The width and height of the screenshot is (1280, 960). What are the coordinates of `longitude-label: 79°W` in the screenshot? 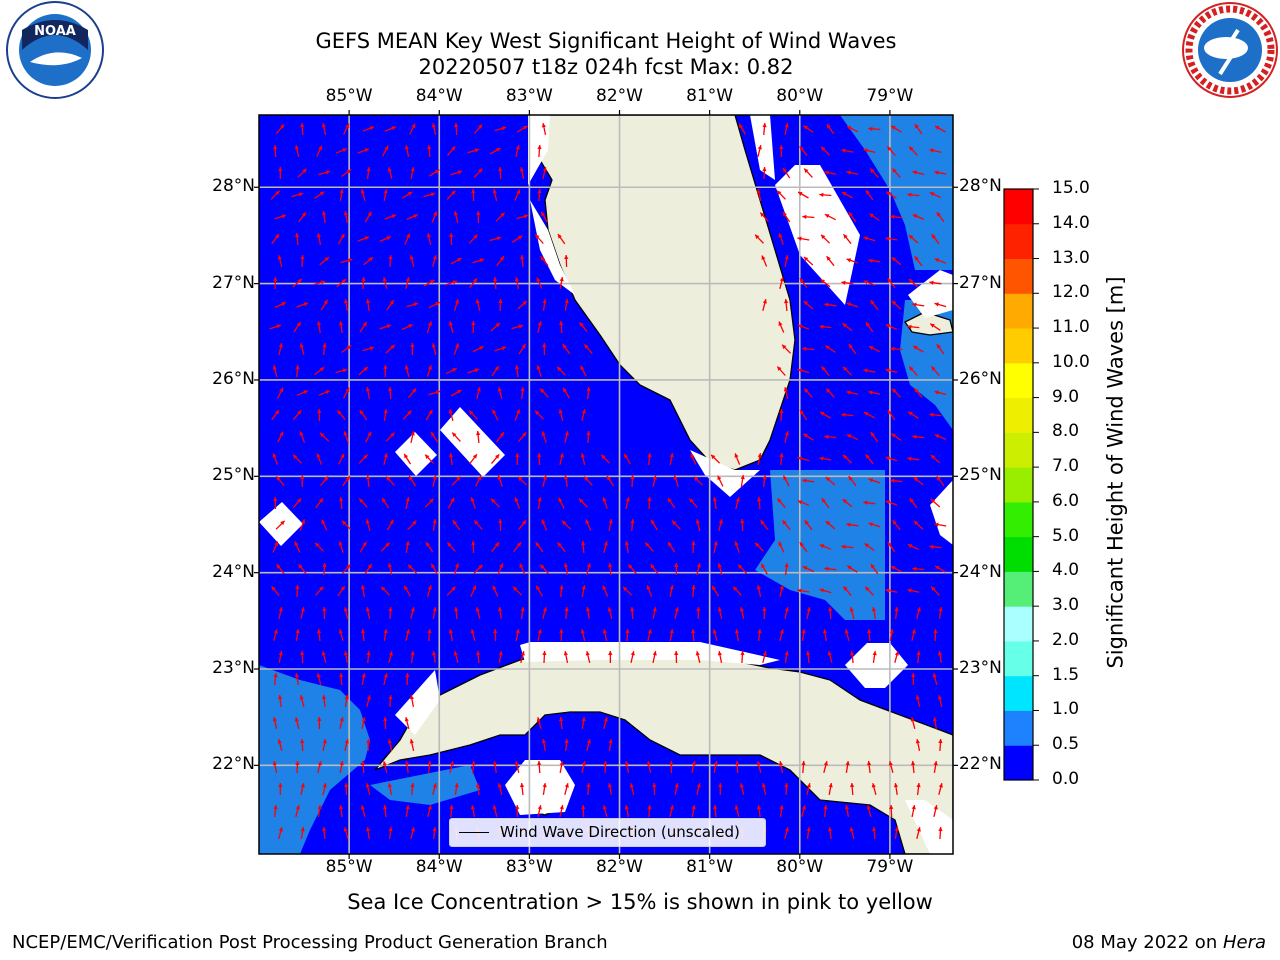 It's located at (890, 96).